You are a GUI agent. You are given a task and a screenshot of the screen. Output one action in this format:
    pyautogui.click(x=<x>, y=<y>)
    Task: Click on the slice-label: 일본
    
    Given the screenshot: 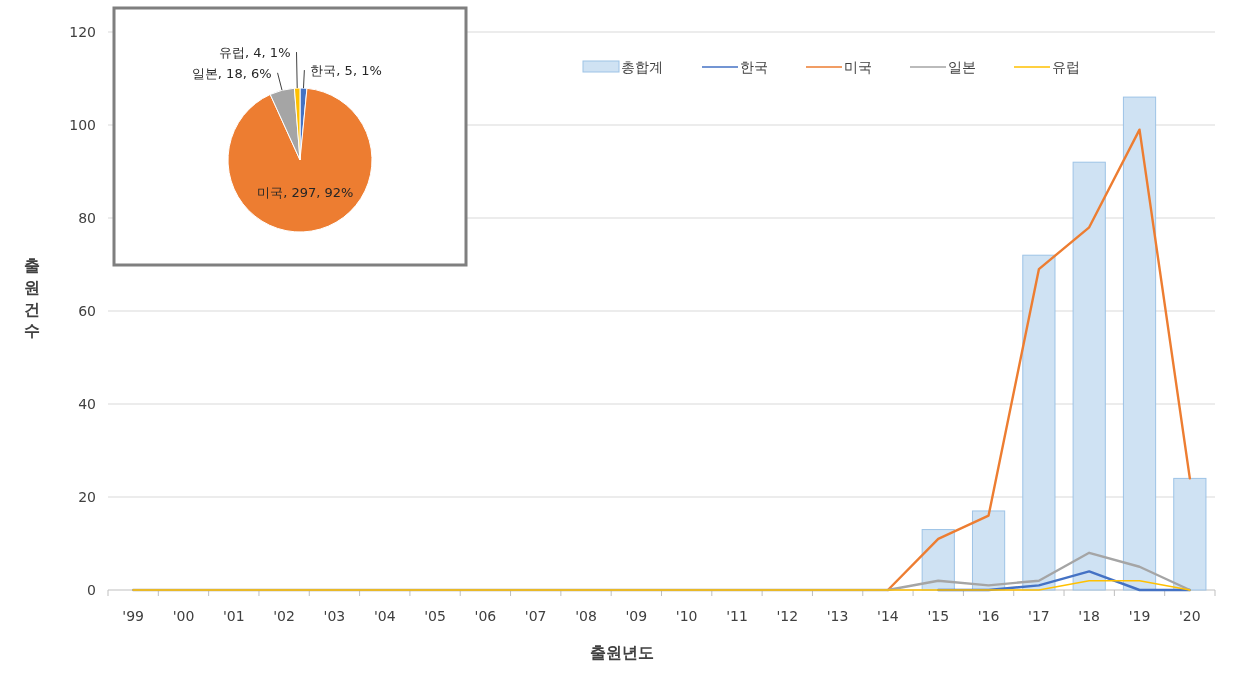 What is the action you would take?
    pyautogui.click(x=204, y=73)
    